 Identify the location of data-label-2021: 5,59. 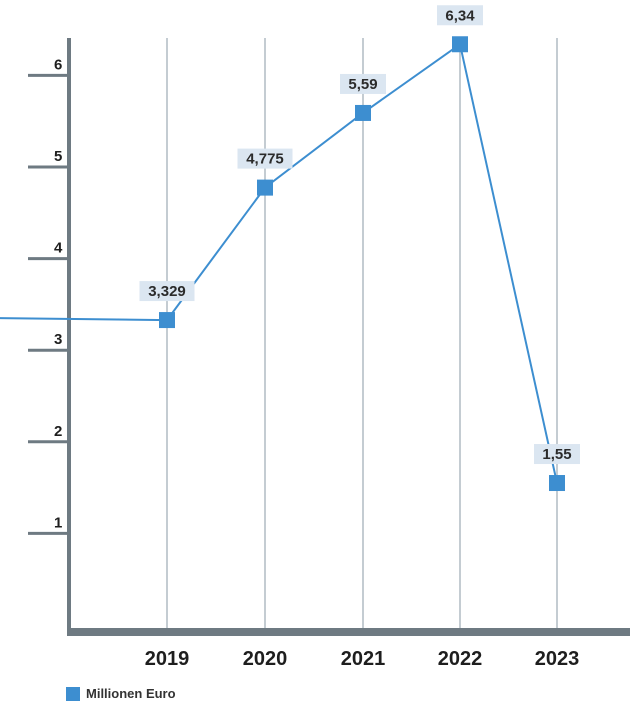
(363, 83).